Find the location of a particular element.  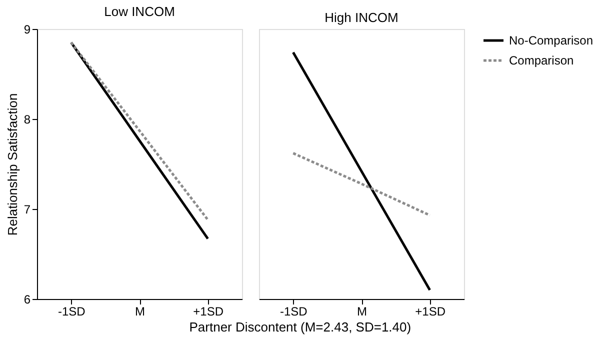

y-axis-title: Relationship Satisfaction is located at coordinates (12, 164).